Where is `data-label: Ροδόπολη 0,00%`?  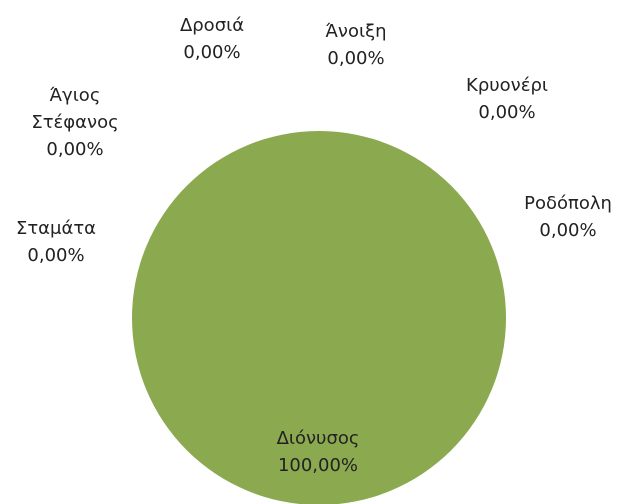
data-label: Ροδόπολη 0,00% is located at coordinates (568, 217).